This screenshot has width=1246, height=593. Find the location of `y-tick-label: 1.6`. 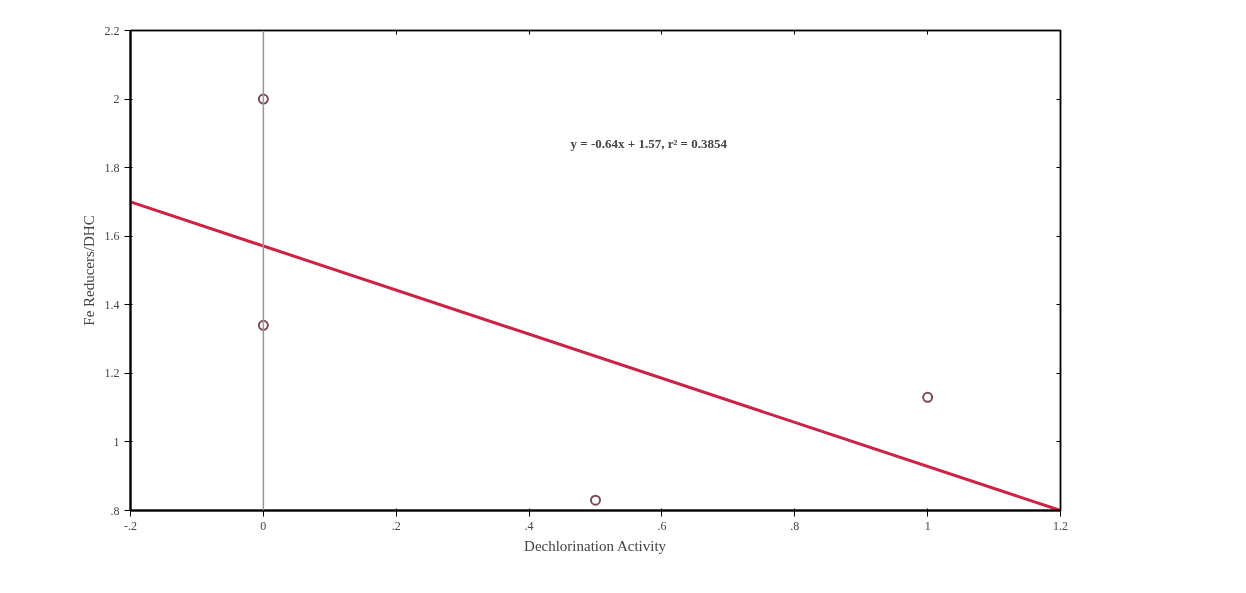

y-tick-label: 1.6 is located at coordinates (112, 236).